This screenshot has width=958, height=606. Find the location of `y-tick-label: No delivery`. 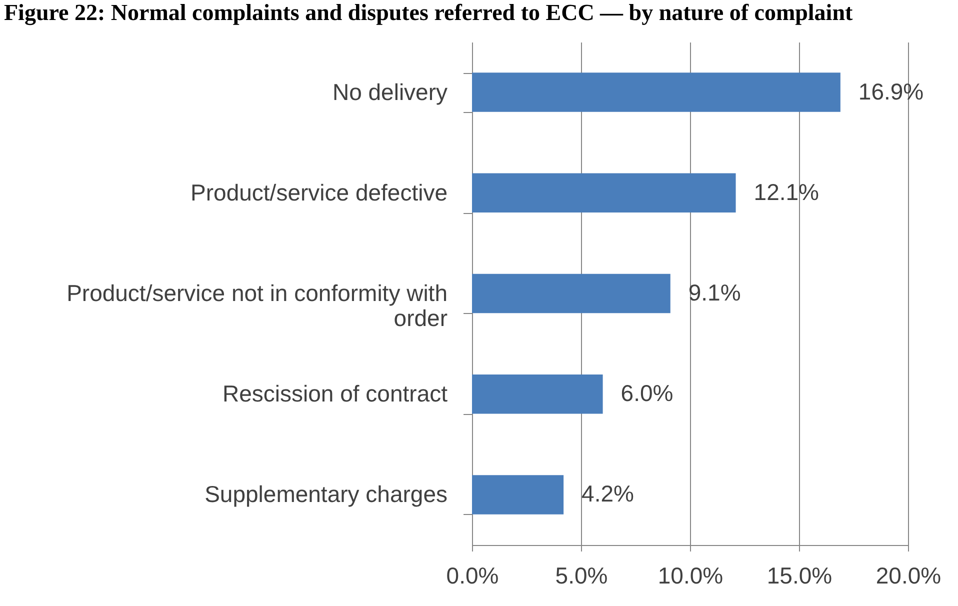

y-tick-label: No delivery is located at coordinates (390, 91).